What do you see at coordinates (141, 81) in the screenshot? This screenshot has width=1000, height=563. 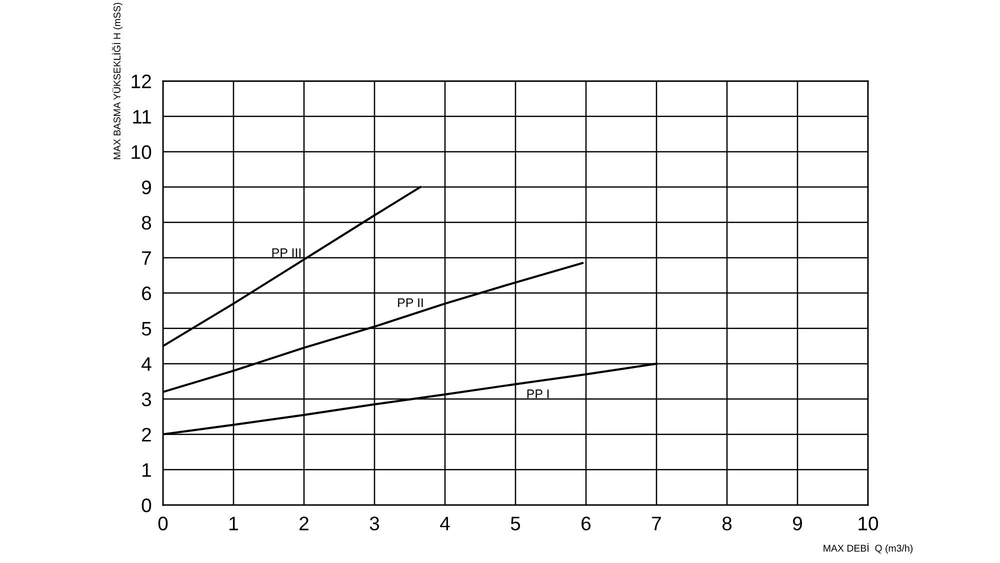 I see `y-tick-label: 12` at bounding box center [141, 81].